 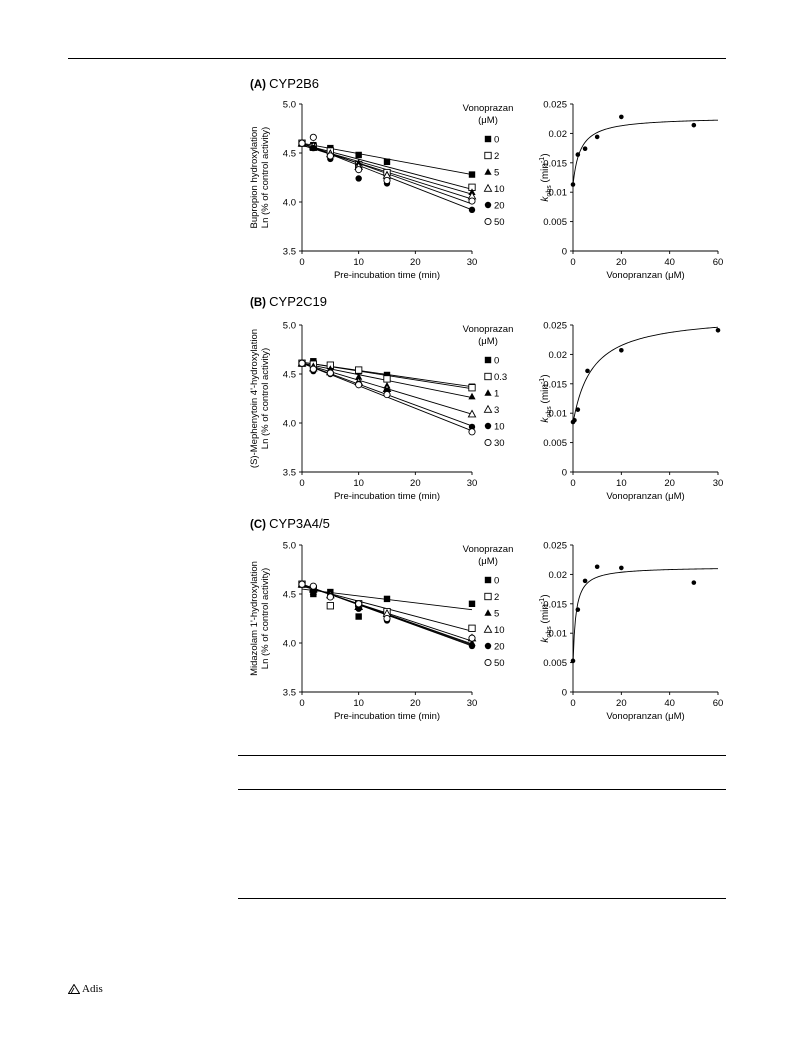 I want to click on x-axis-label: Pre-incubation time (min), so click(x=387, y=716).